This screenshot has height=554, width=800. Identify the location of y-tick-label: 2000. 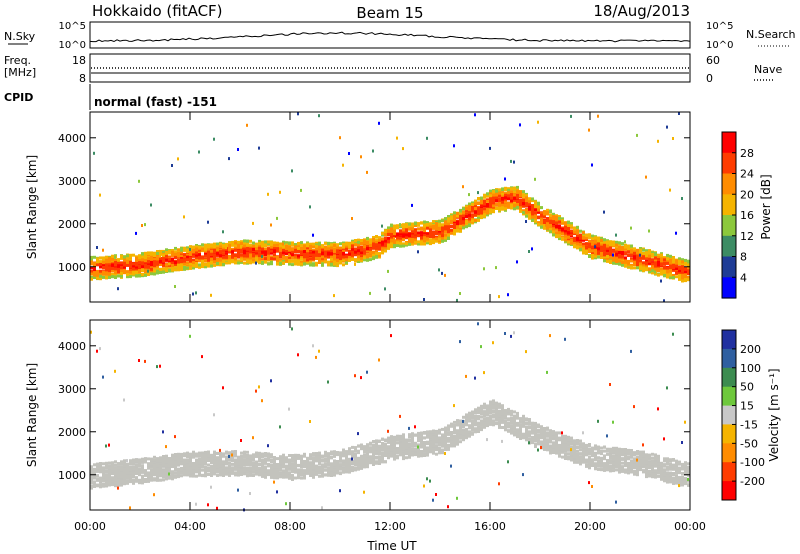
(72, 224).